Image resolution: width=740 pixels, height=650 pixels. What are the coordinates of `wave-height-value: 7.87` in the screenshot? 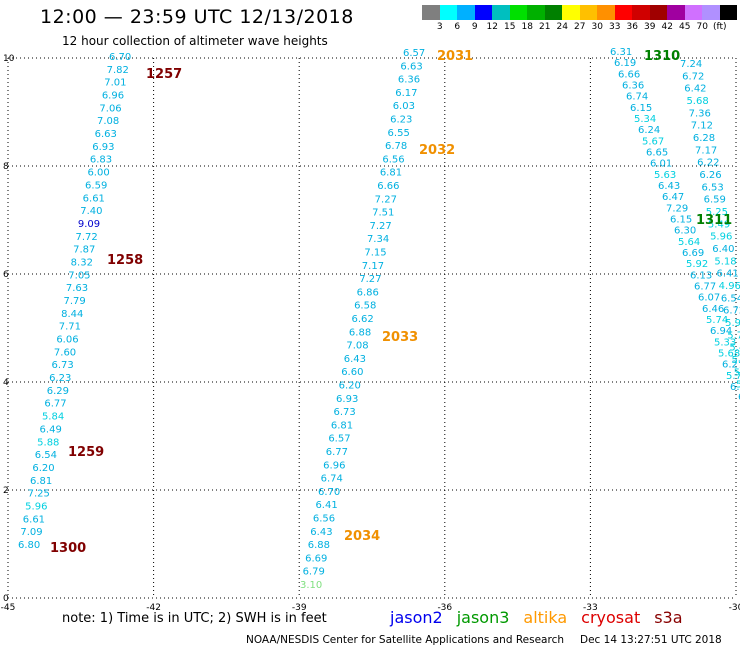 It's located at (84, 250).